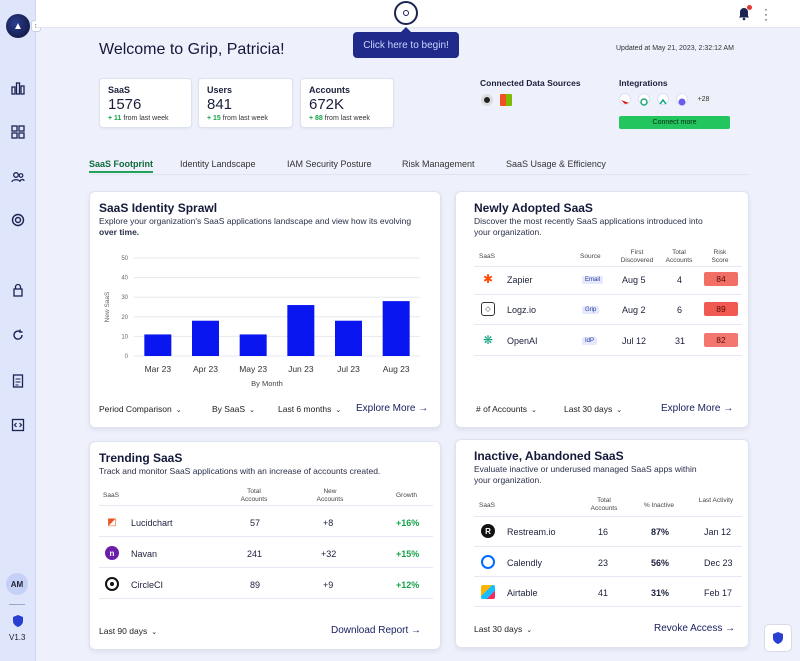 The image size is (800, 661). I want to click on data-sources-title: Connected Data Sources, so click(530, 83).